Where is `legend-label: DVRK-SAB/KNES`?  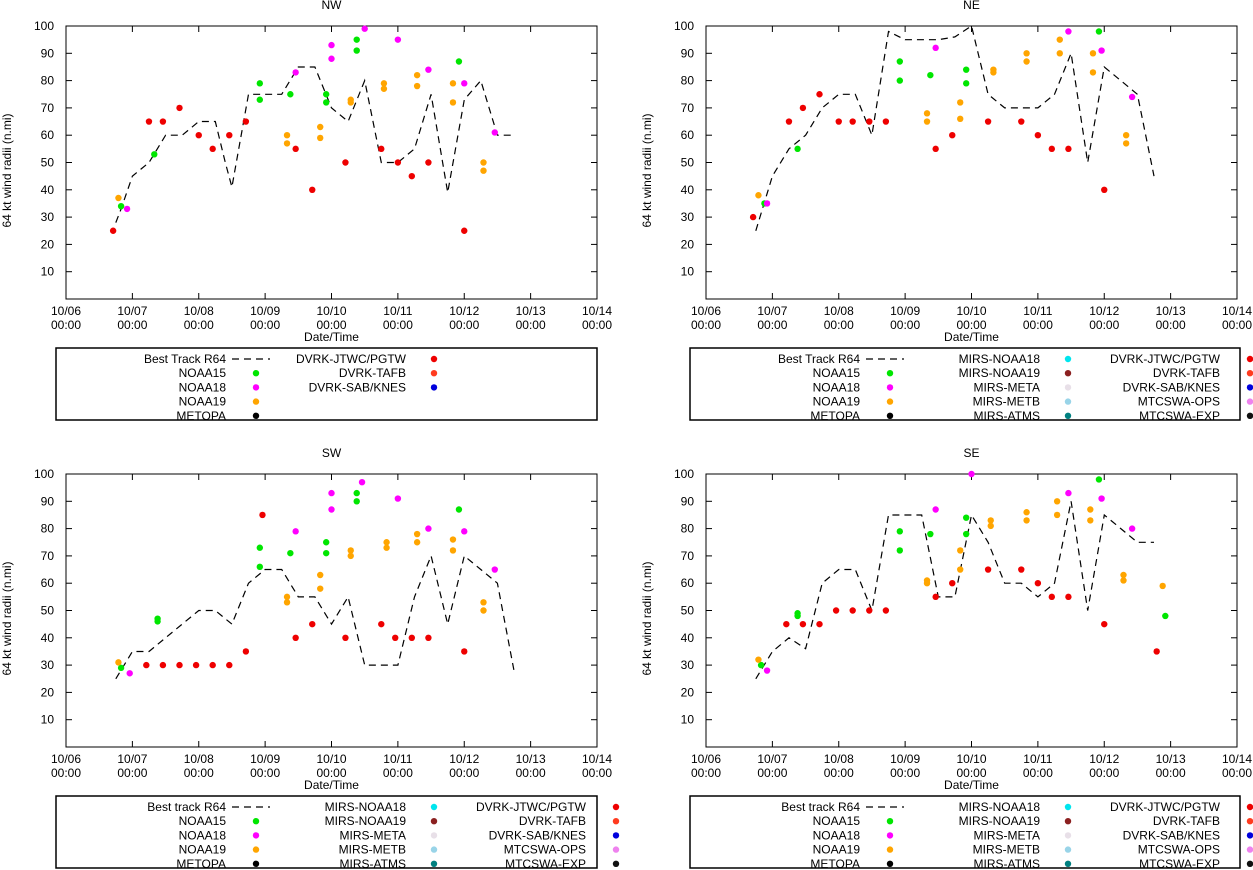 legend-label: DVRK-SAB/KNES is located at coordinates (537, 835).